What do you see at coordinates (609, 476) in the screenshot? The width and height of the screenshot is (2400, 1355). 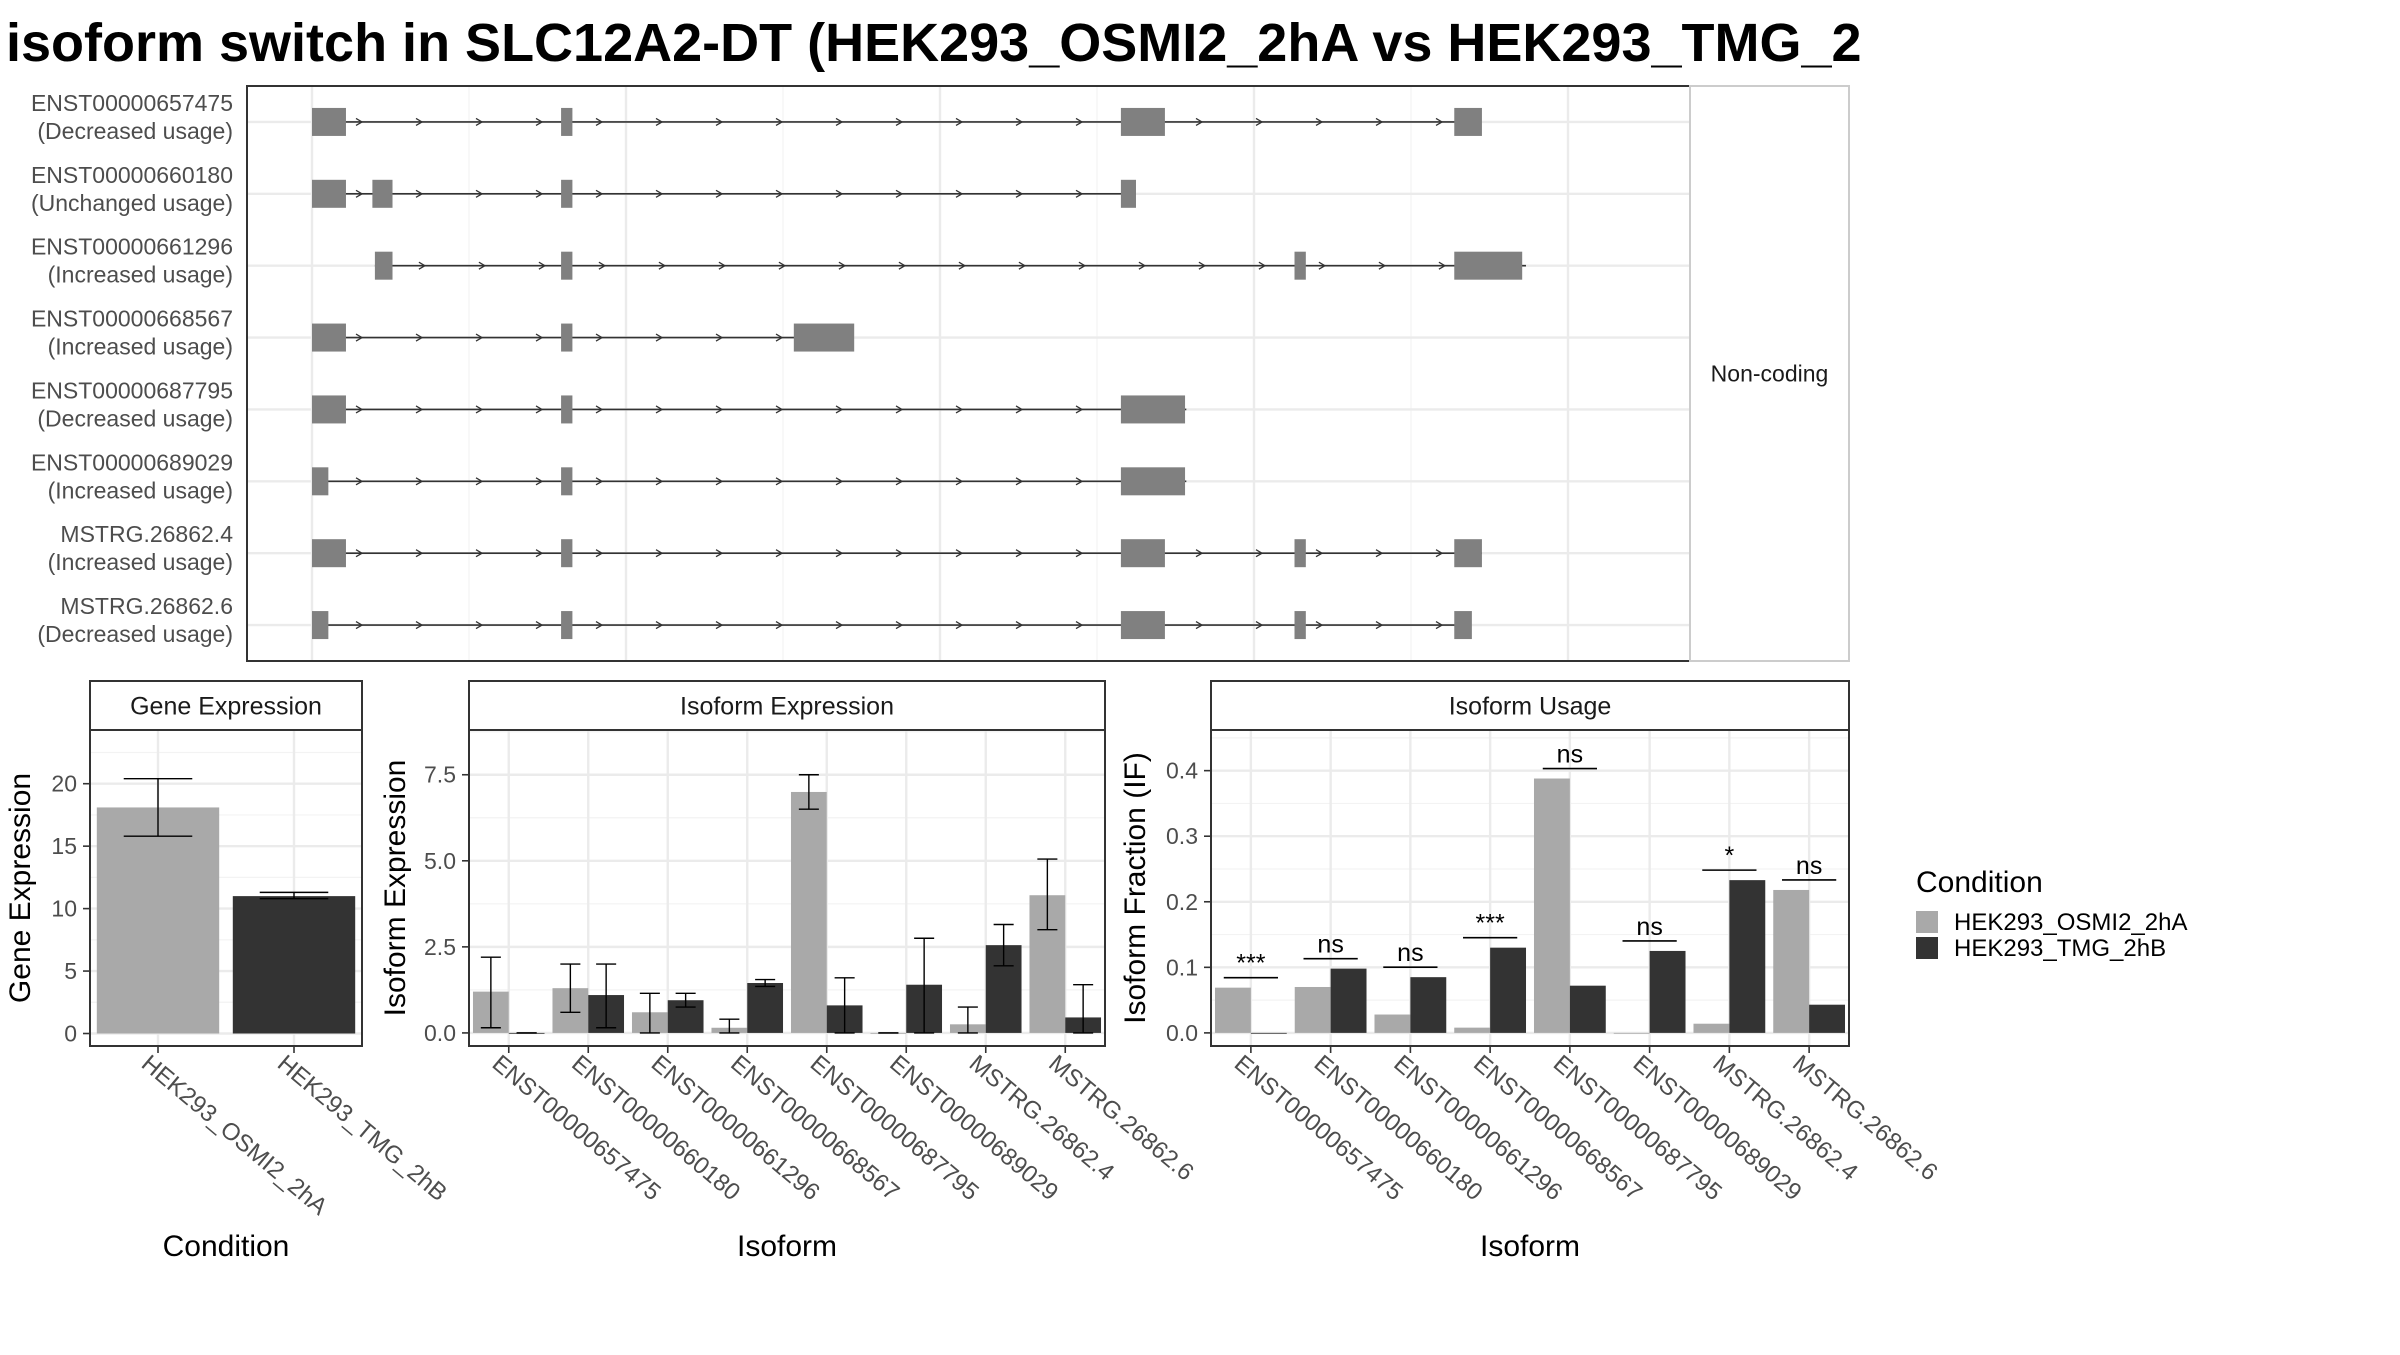 I see `transcript-row: ENST00000689029(Increased usage)` at bounding box center [609, 476].